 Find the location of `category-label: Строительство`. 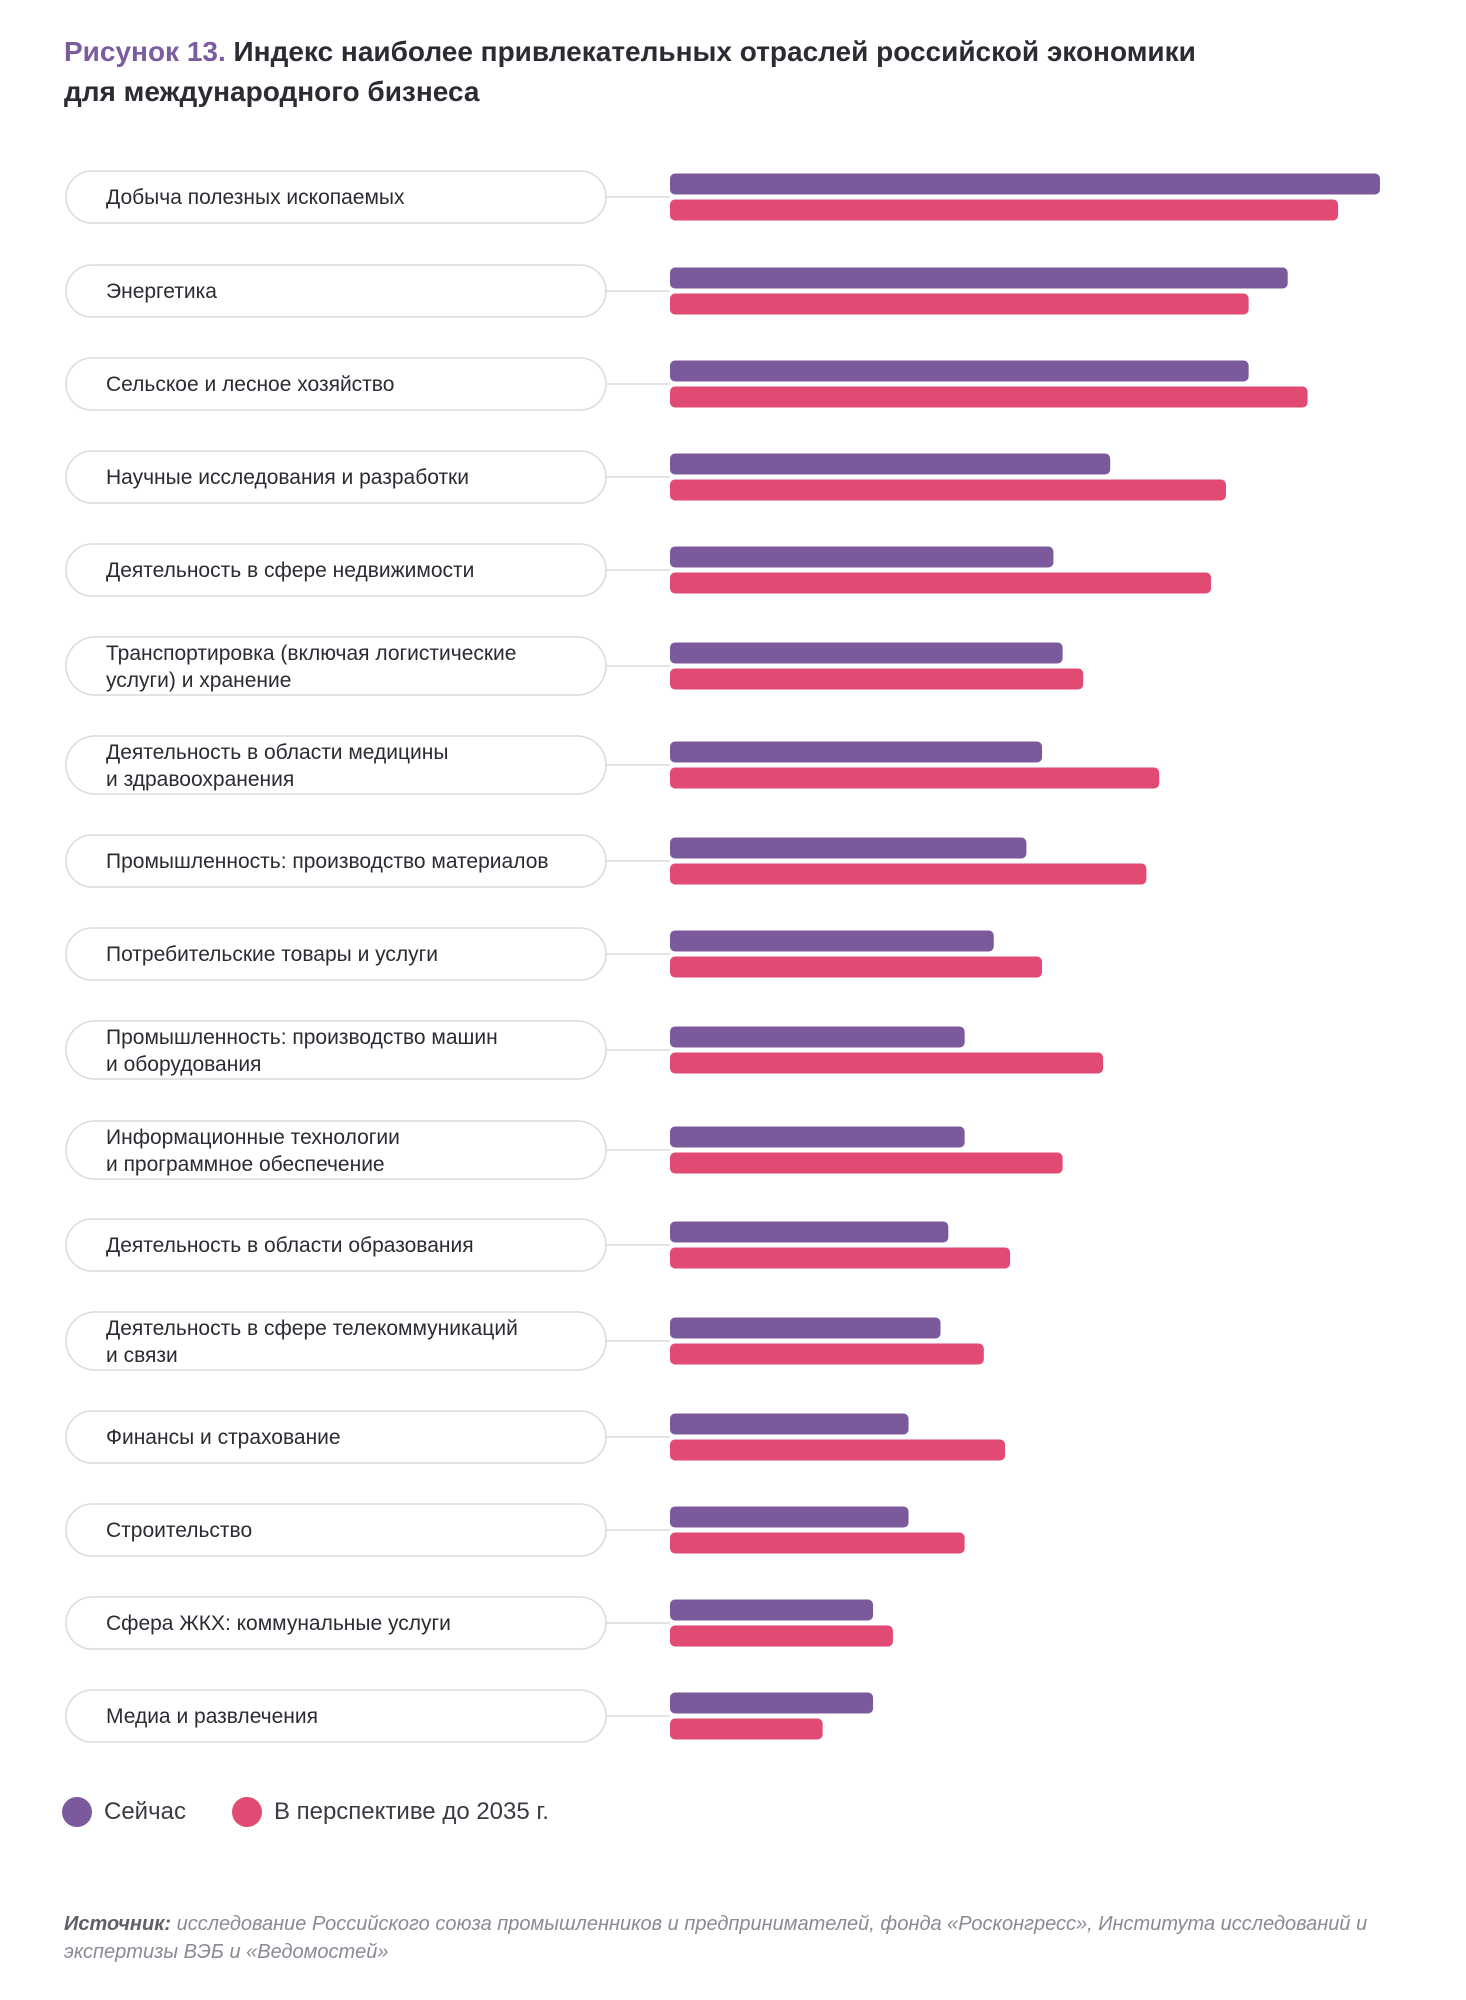

category-label: Строительство is located at coordinates (179, 1530).